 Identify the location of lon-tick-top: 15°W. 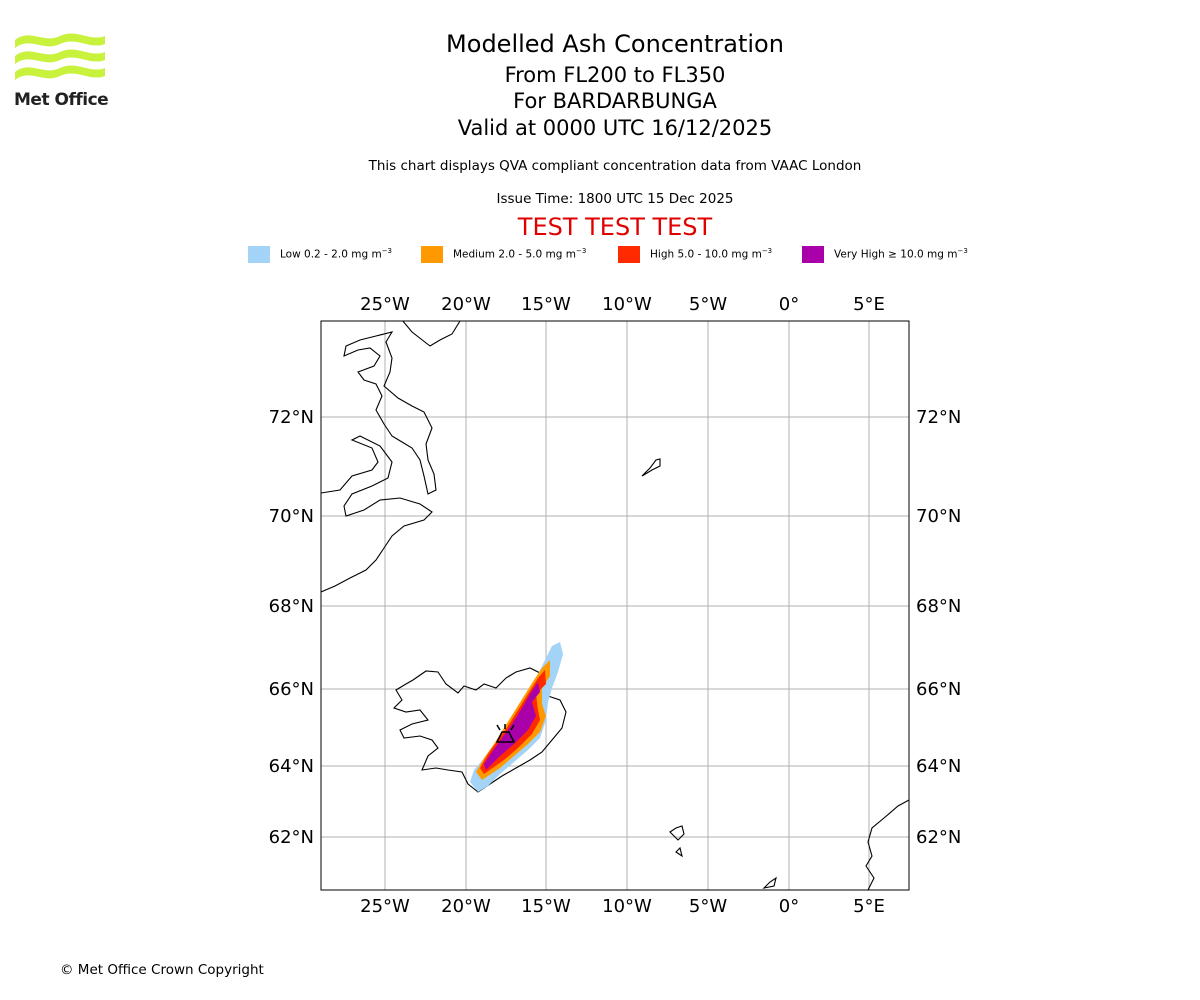
(546, 304).